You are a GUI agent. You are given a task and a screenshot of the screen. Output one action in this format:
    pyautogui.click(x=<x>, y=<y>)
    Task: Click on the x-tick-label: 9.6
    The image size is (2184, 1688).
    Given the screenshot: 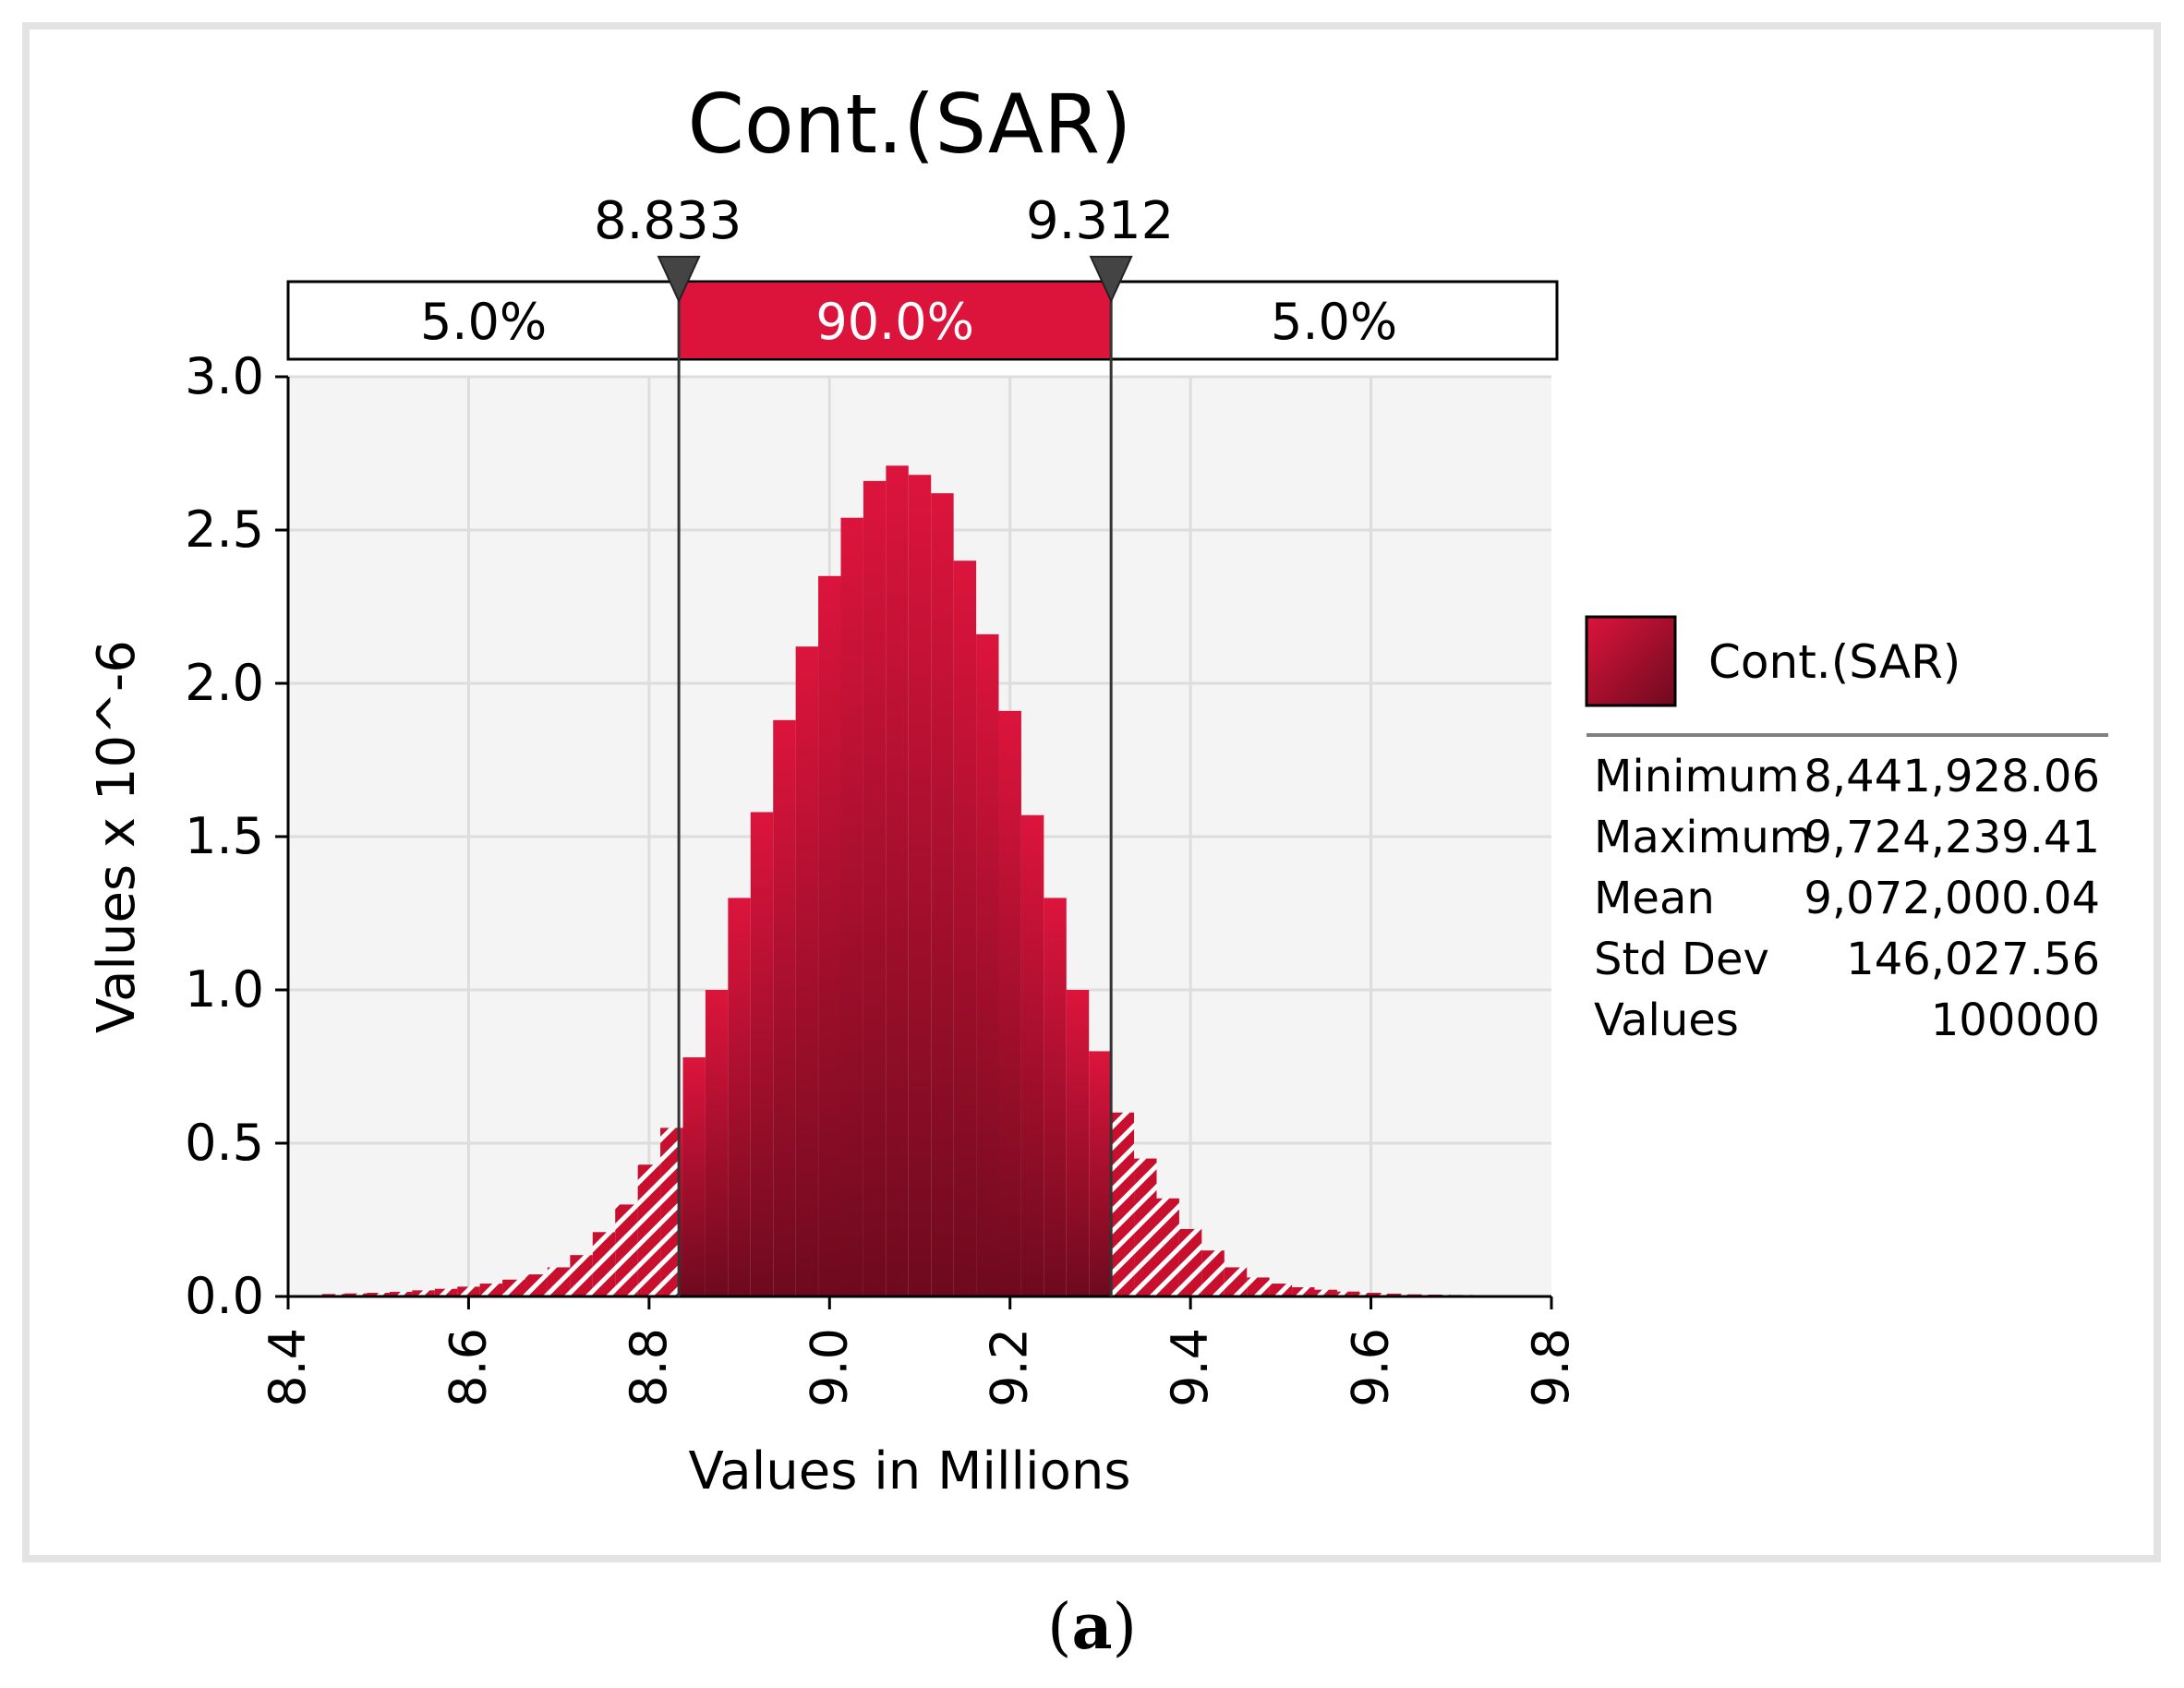 What is the action you would take?
    pyautogui.click(x=1371, y=1367)
    